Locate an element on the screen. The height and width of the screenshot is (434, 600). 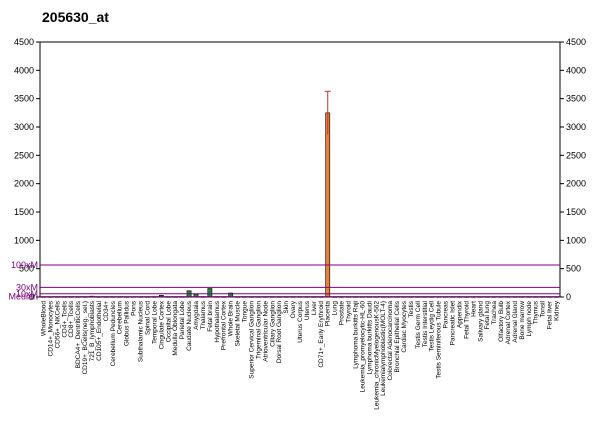
y-tick-label-right: 3500 is located at coordinates (576, 99).